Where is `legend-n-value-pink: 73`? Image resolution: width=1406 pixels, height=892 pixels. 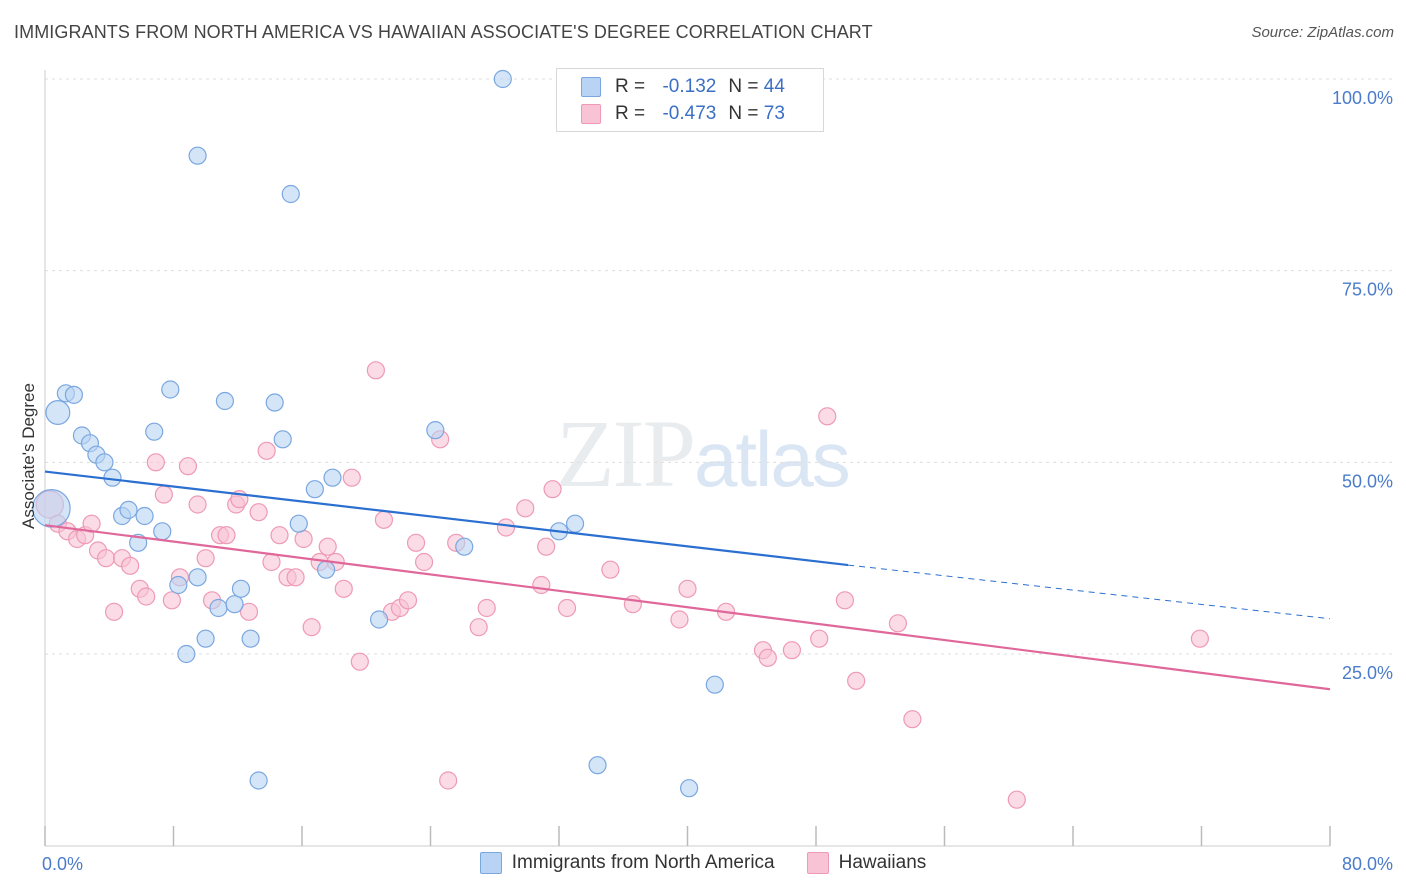
legend-n-value-pink: 73 is located at coordinates (774, 113).